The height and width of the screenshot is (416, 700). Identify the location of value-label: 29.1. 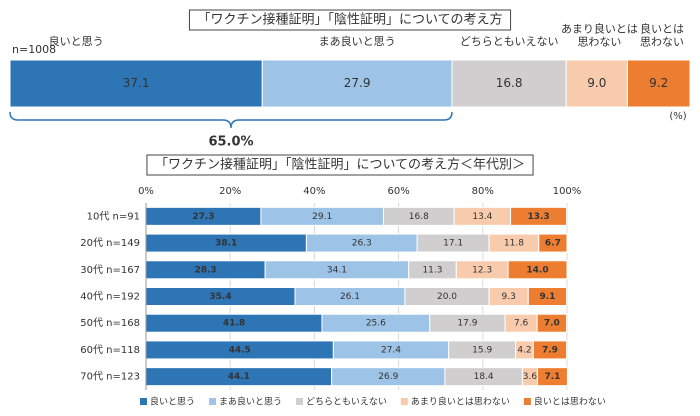
(322, 217).